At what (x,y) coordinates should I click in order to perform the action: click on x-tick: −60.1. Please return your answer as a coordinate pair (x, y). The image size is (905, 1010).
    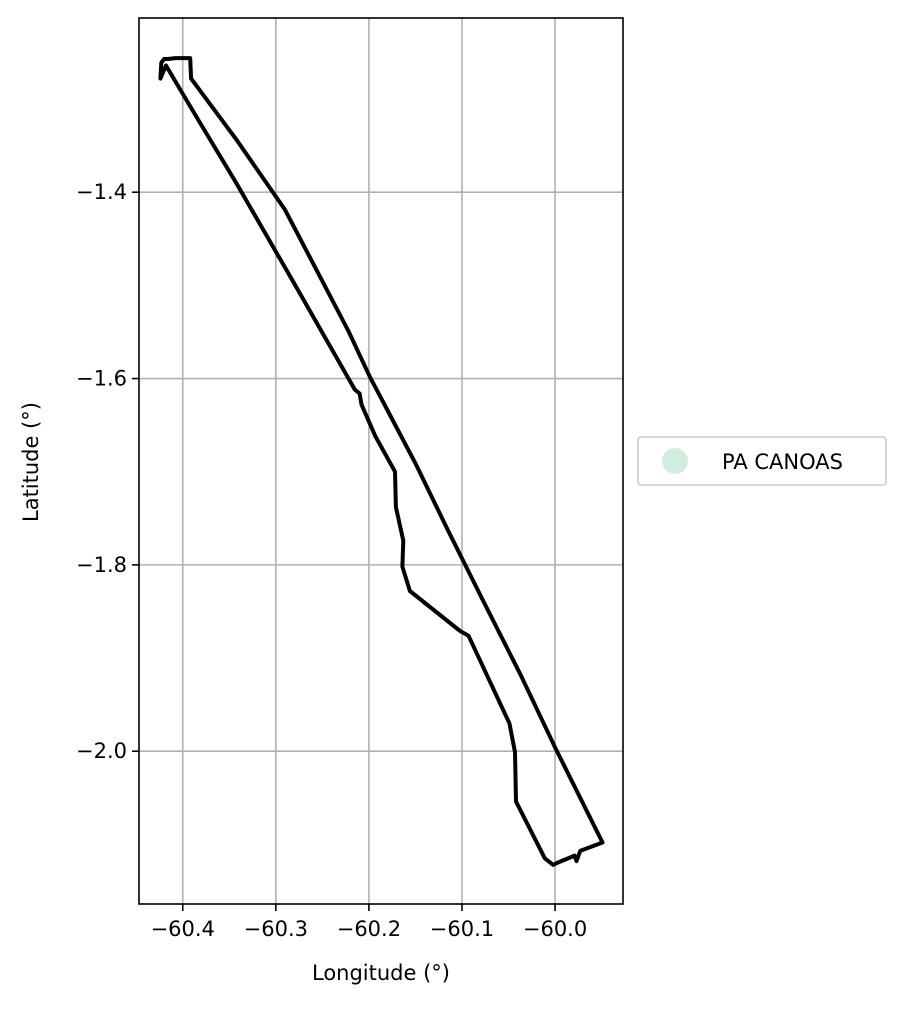
    Looking at the image, I should click on (462, 922).